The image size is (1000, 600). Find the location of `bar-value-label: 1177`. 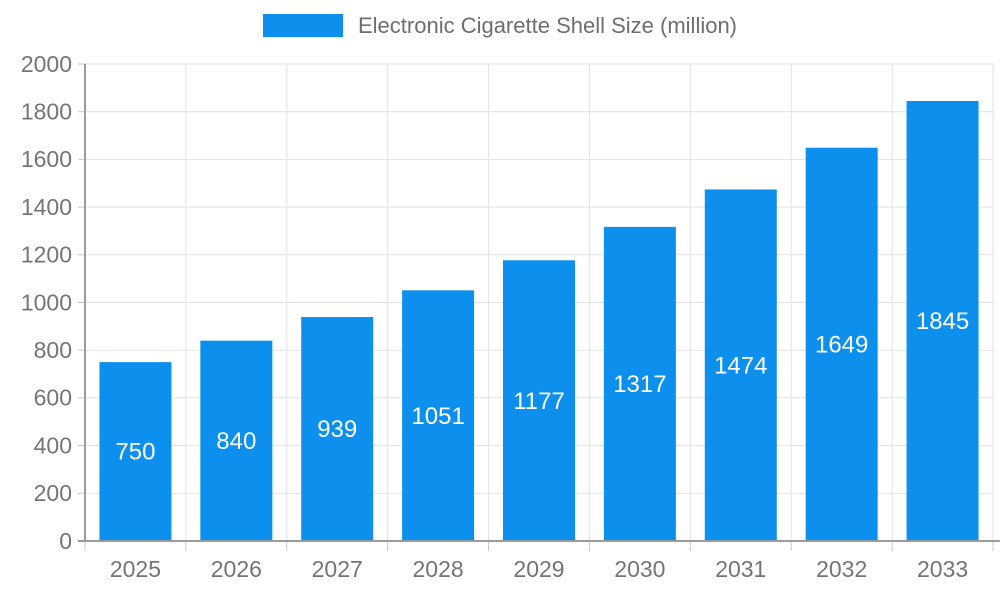

bar-value-label: 1177 is located at coordinates (539, 401).